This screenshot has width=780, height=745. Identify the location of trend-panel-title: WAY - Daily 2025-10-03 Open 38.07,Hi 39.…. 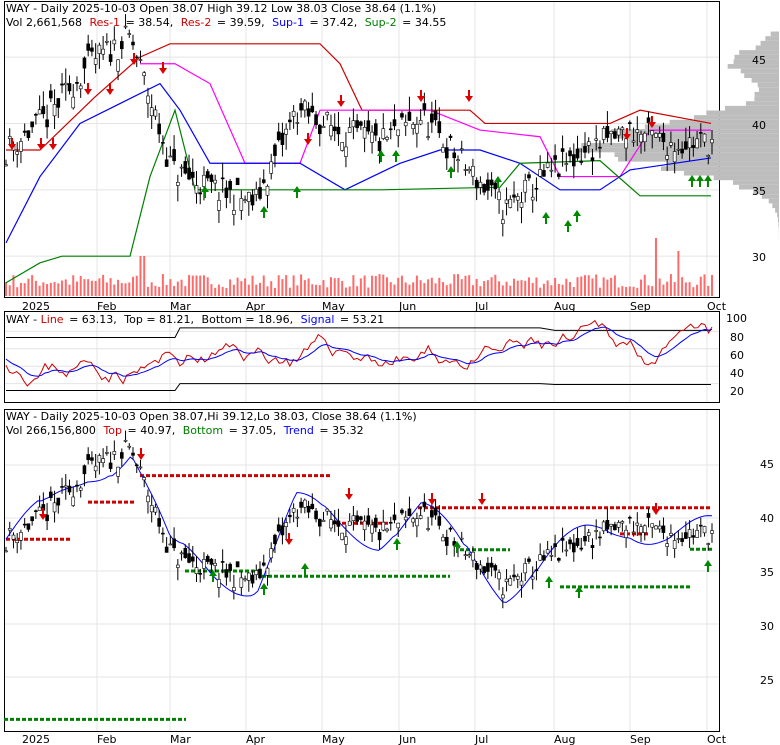
(211, 416).